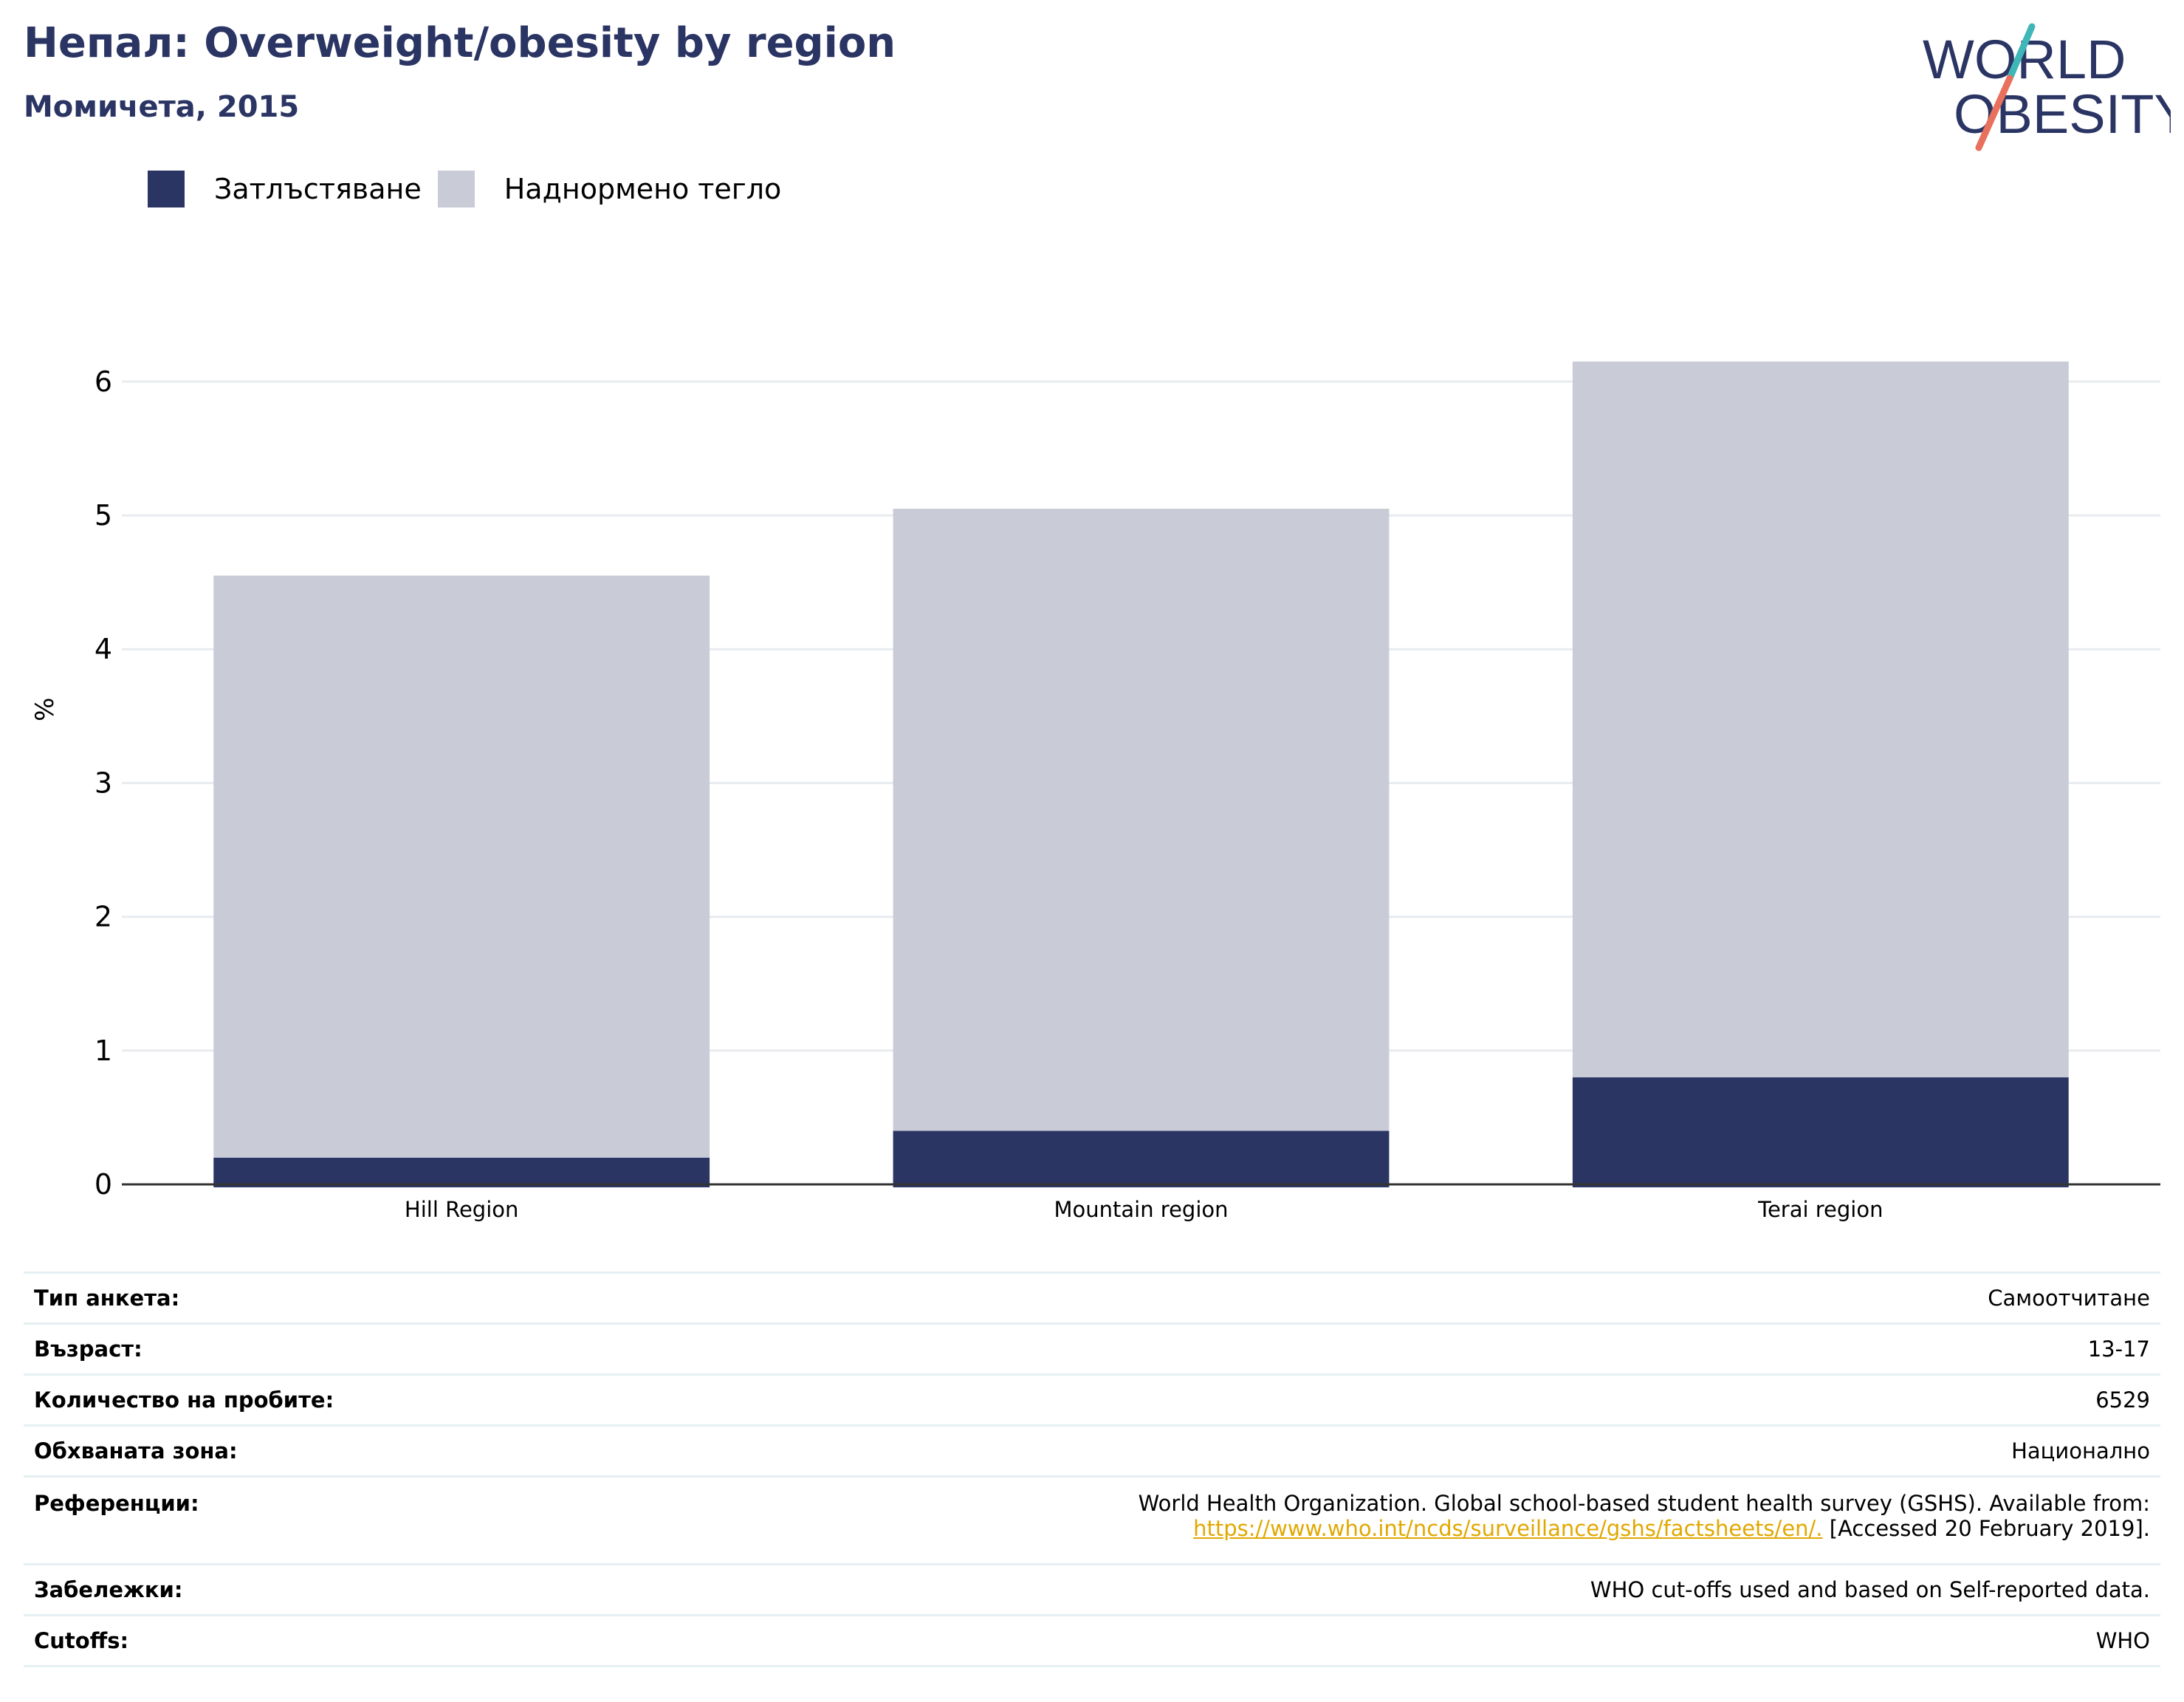 This screenshot has height=1702, width=2184. Describe the element at coordinates (167, 189) in the screenshot. I see `legend-swatch-obesity` at that location.